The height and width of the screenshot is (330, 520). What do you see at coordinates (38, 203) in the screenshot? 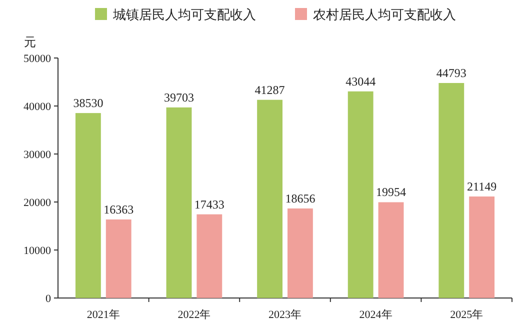
I see `y-tick-label: 20000` at bounding box center [38, 203].